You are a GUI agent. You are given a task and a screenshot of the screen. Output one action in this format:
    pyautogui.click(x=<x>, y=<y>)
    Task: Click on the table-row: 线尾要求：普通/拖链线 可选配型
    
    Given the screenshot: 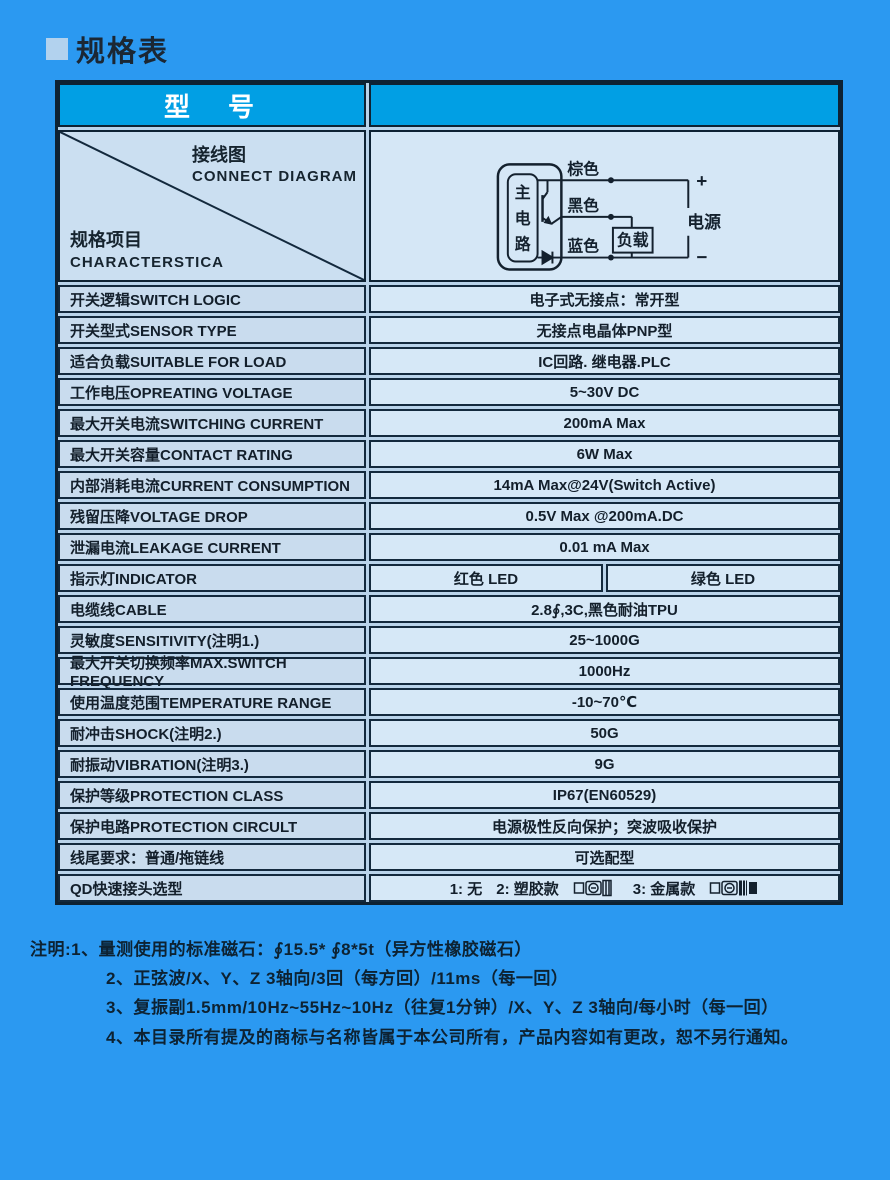 What is the action you would take?
    pyautogui.click(x=449, y=857)
    